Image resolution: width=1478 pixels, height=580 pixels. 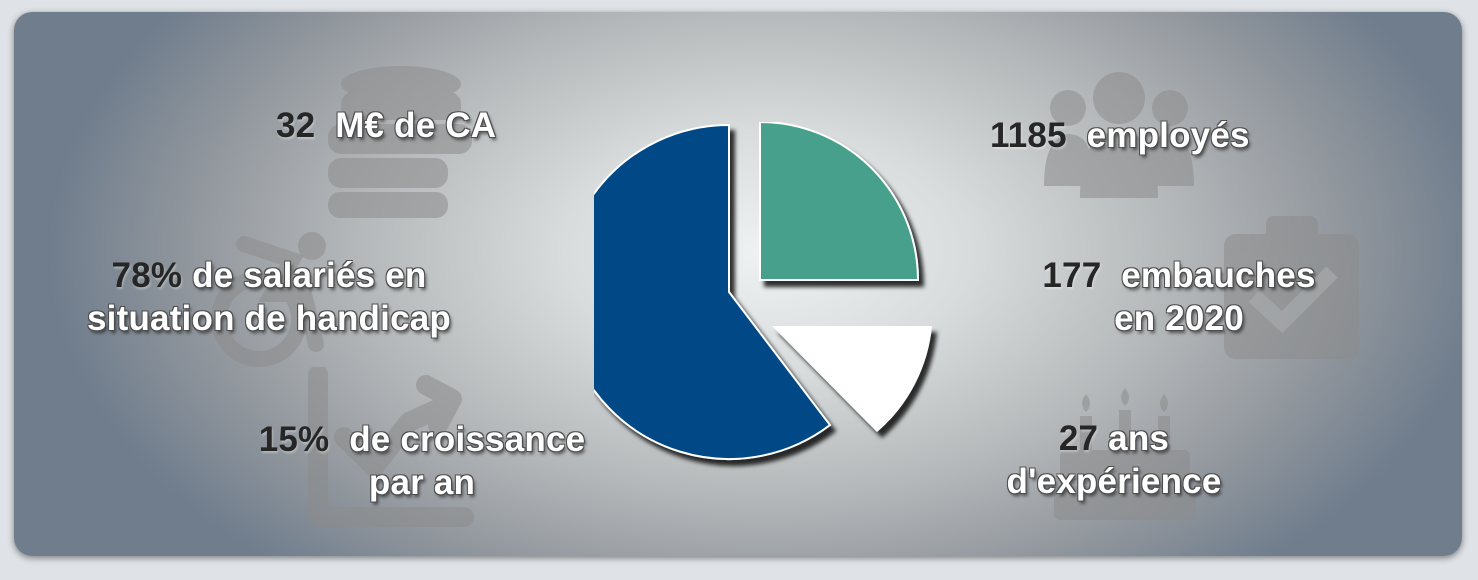 I want to click on wheelchair-icon, so click(x=269, y=299).